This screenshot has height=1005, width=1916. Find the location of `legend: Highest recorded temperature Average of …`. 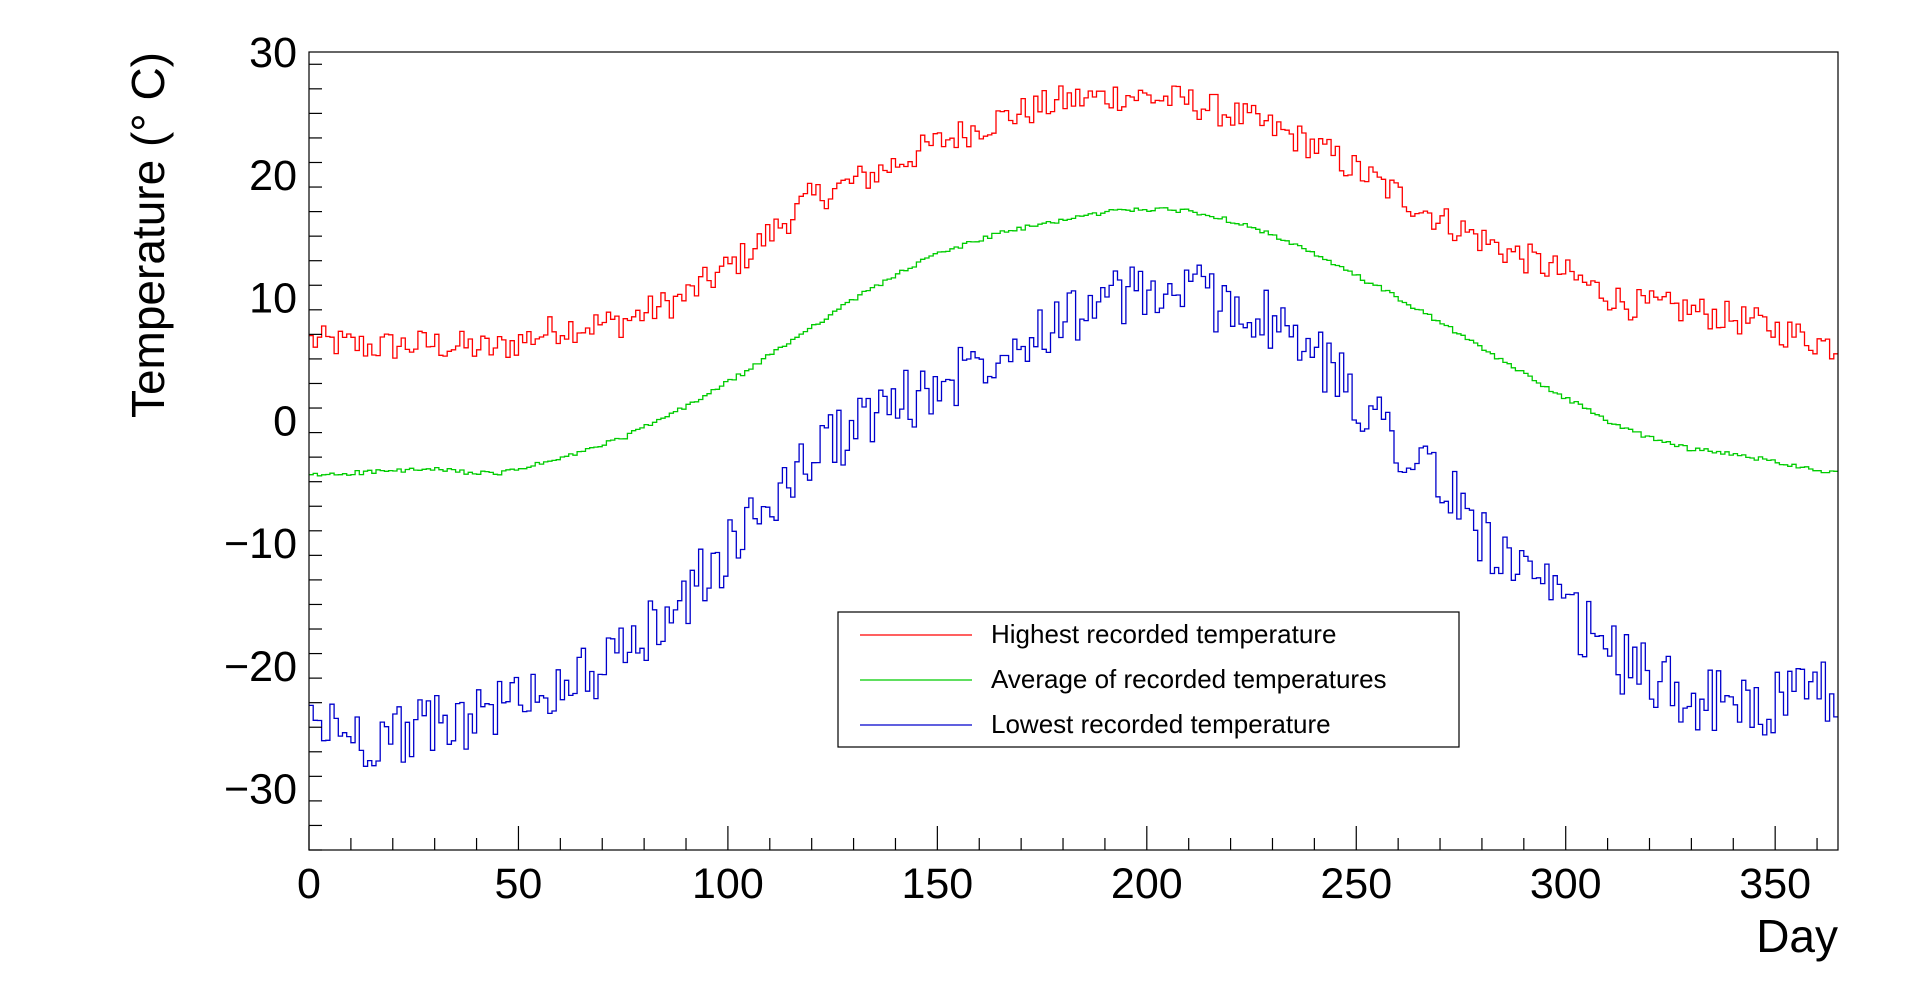

legend: Highest recorded temperature Average of … is located at coordinates (1148, 679).